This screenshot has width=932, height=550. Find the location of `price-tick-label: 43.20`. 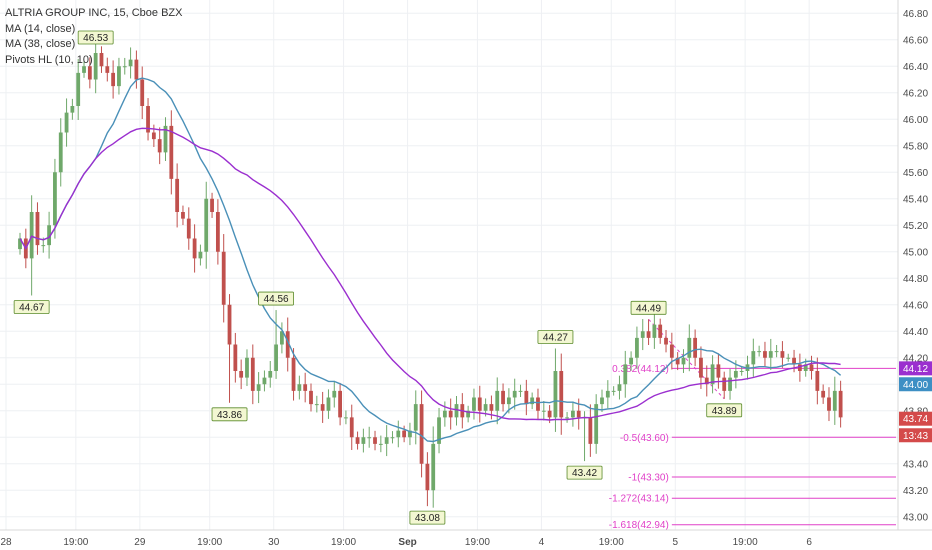

price-tick-label: 43.20 is located at coordinates (915, 491).